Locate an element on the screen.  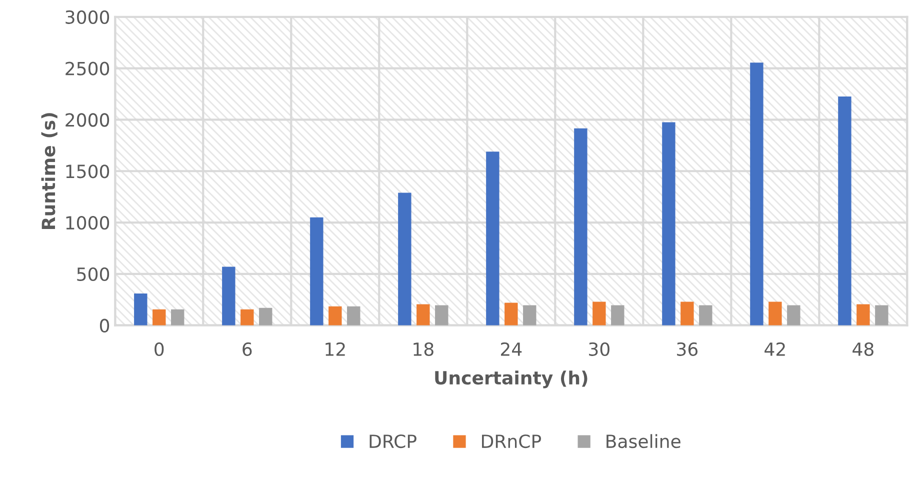
x-tick-label: 12 is located at coordinates (335, 349).